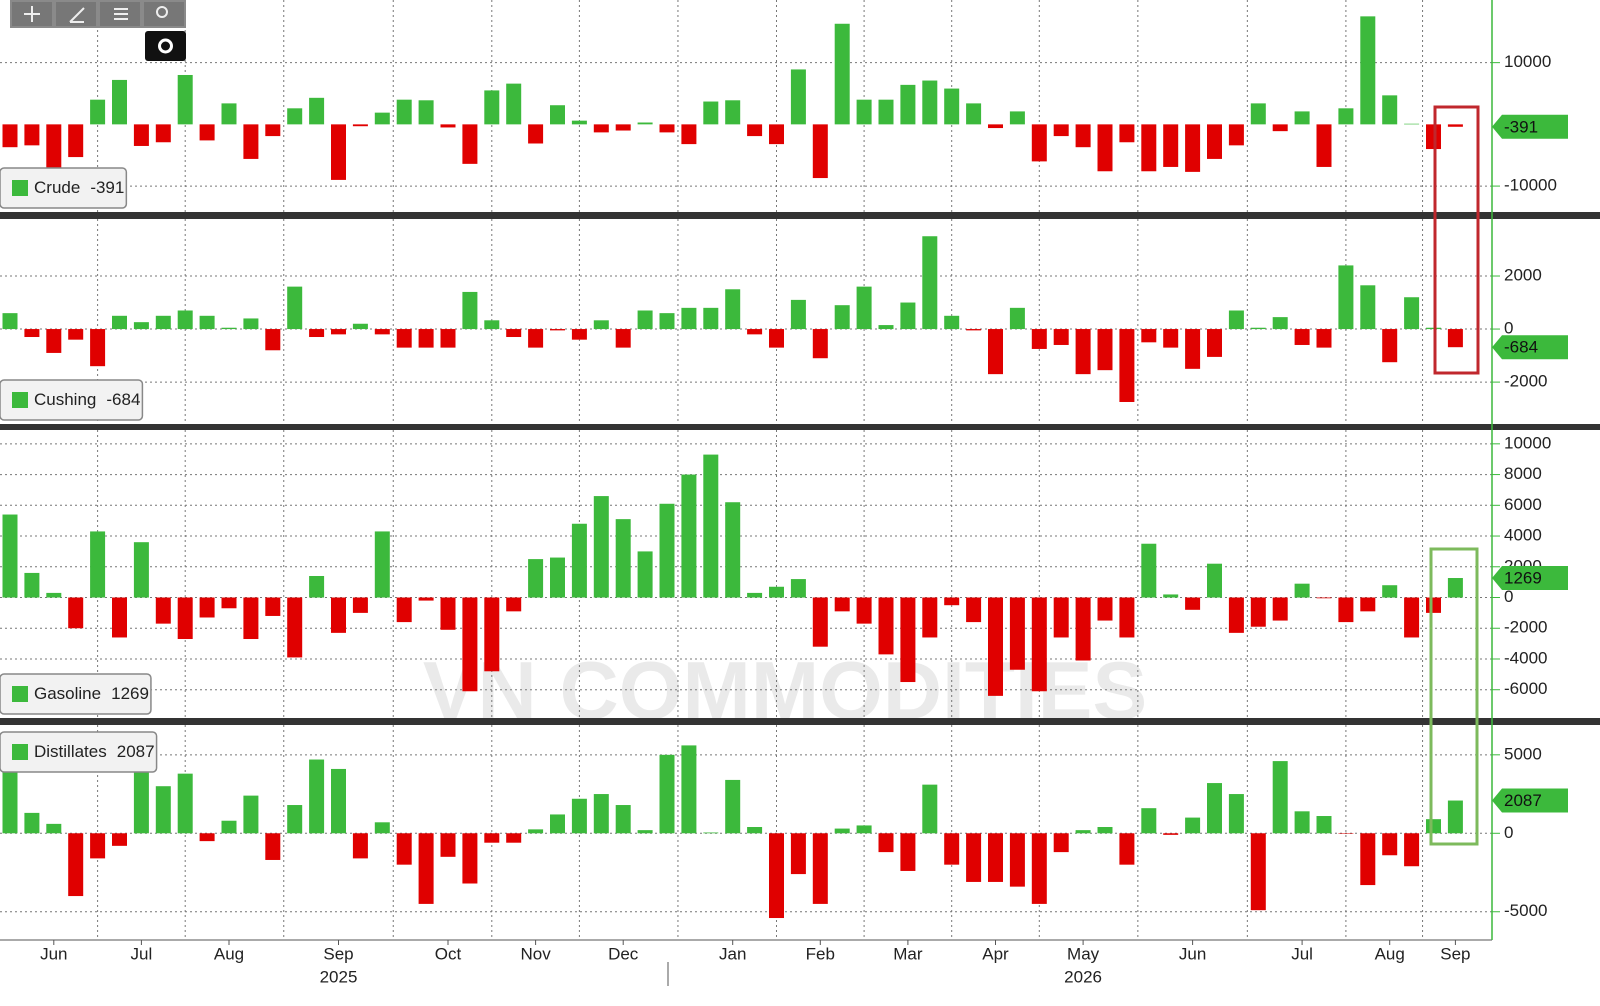 The image size is (1600, 1006). What do you see at coordinates (1525, 688) in the screenshot?
I see `y-tick-label: -6000` at bounding box center [1525, 688].